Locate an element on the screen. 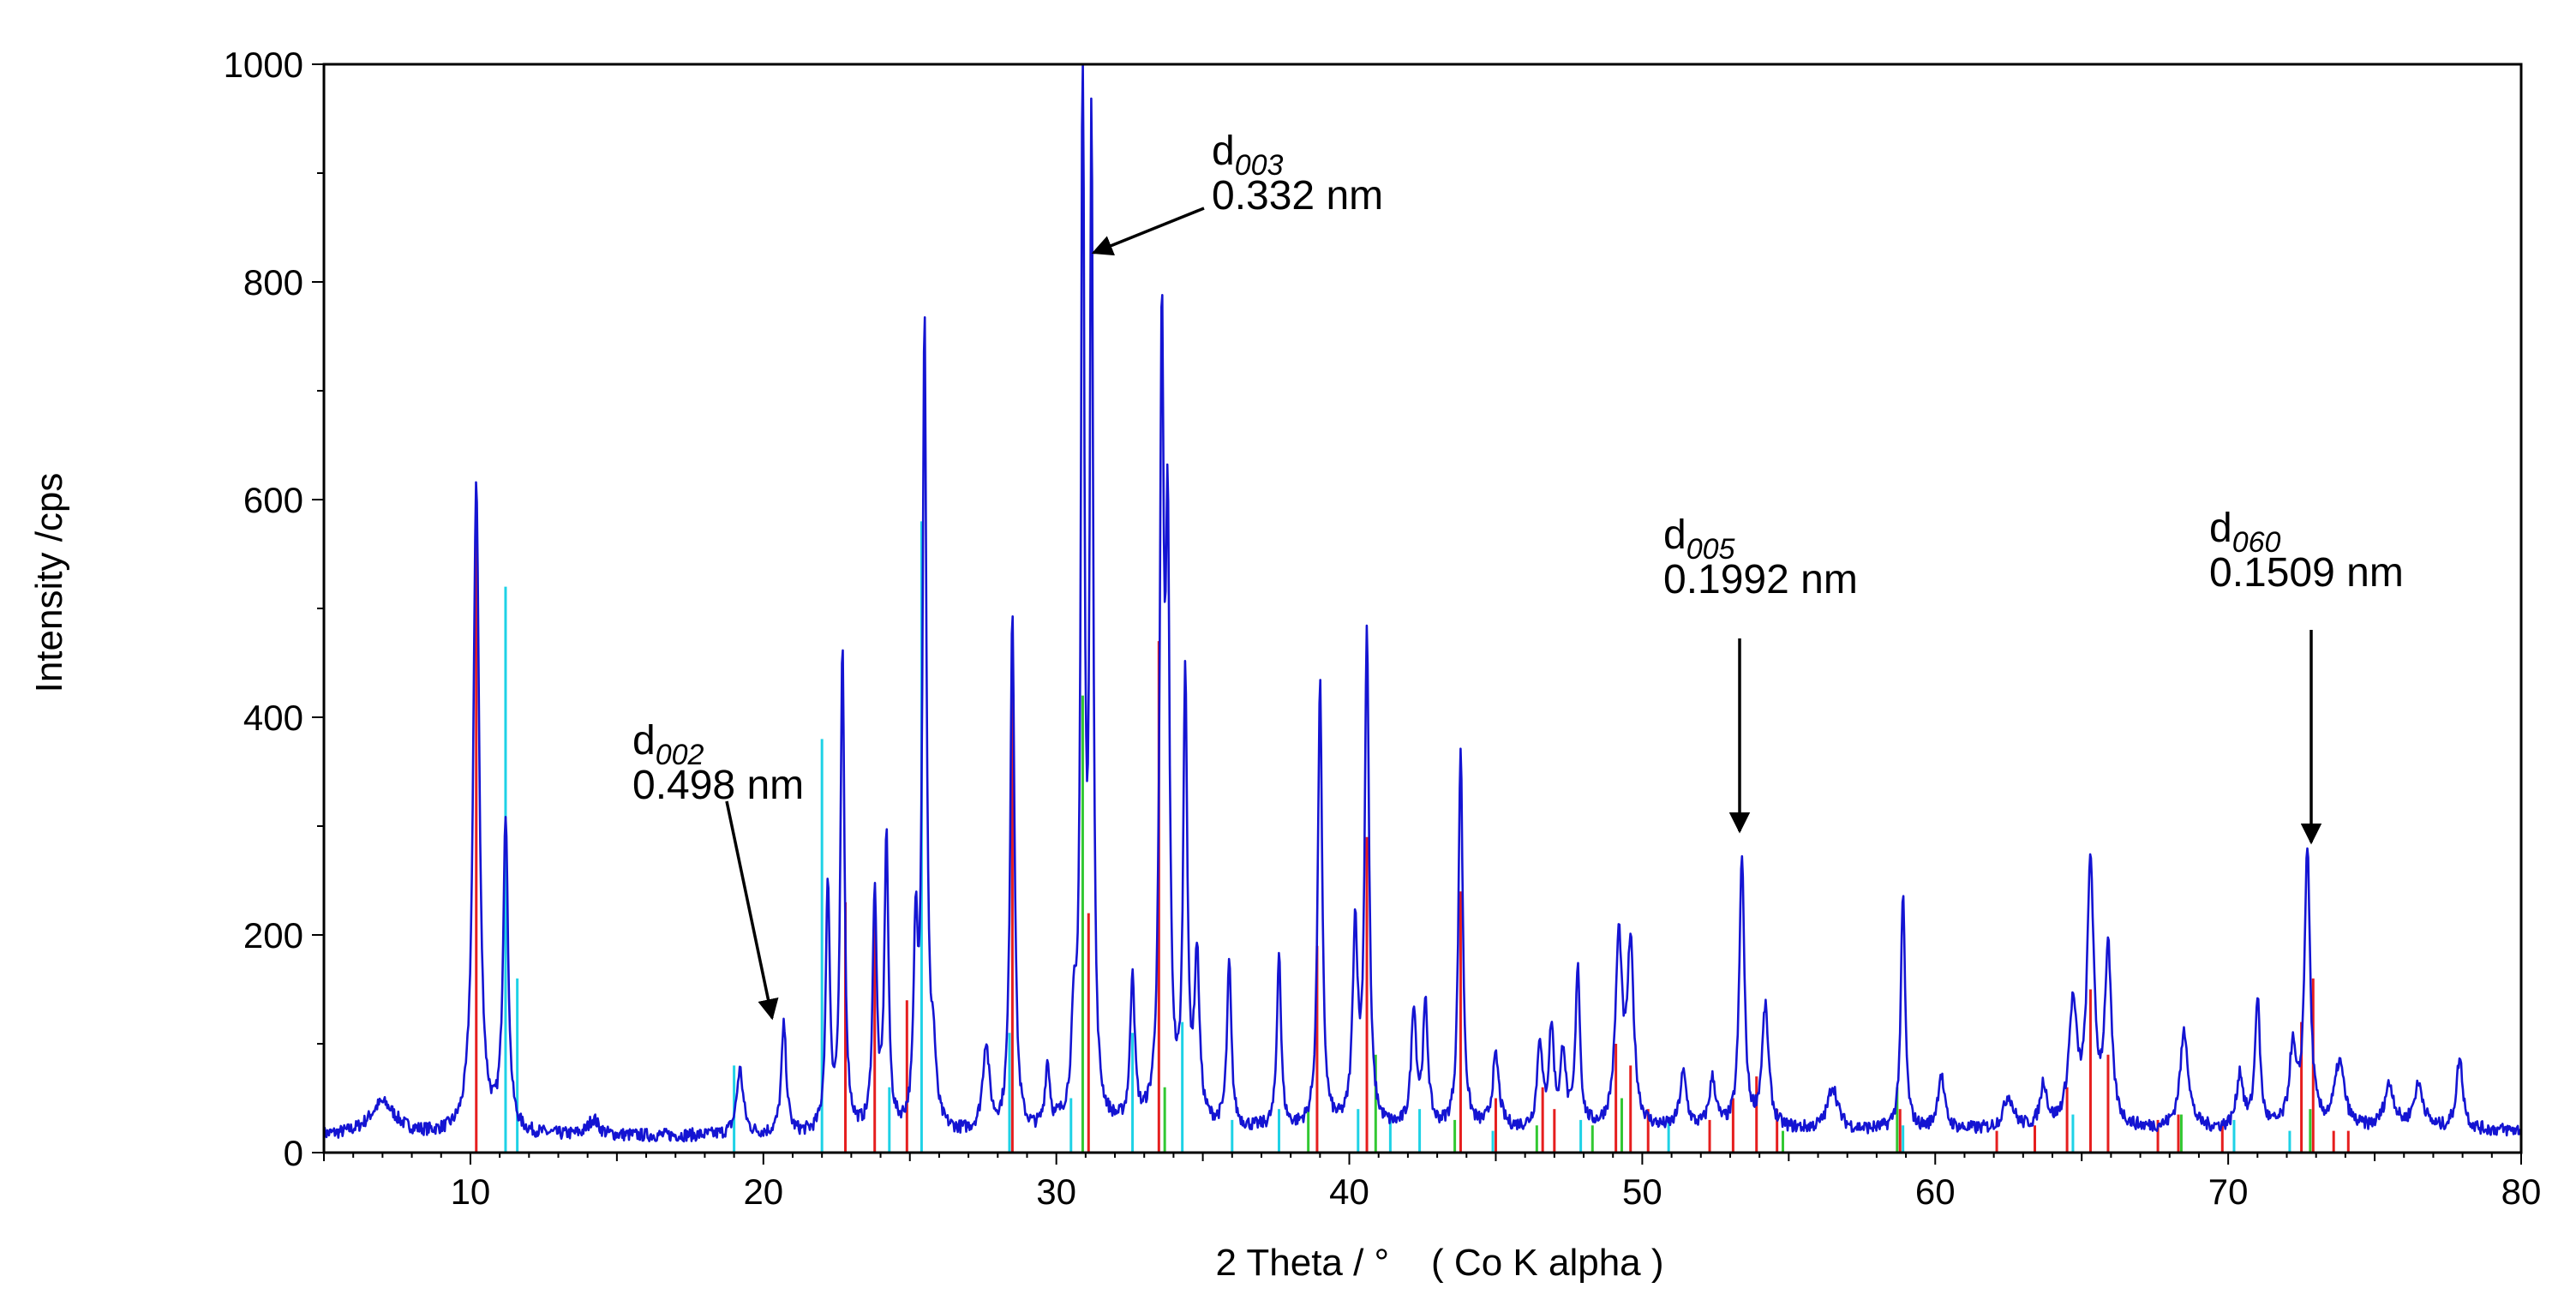  y-tick-label: 400 is located at coordinates (273, 718).